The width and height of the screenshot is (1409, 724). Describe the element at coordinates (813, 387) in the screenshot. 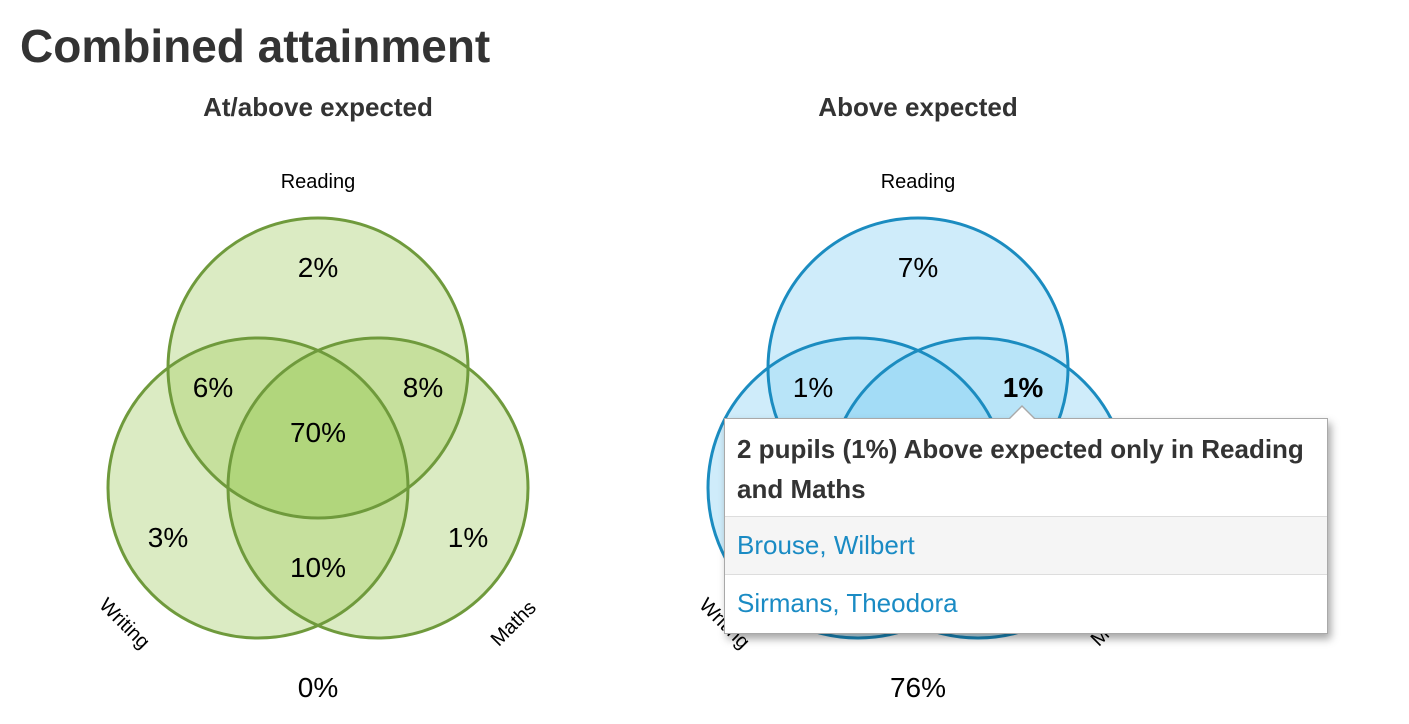

I see `region-reading-writing: 1%` at that location.